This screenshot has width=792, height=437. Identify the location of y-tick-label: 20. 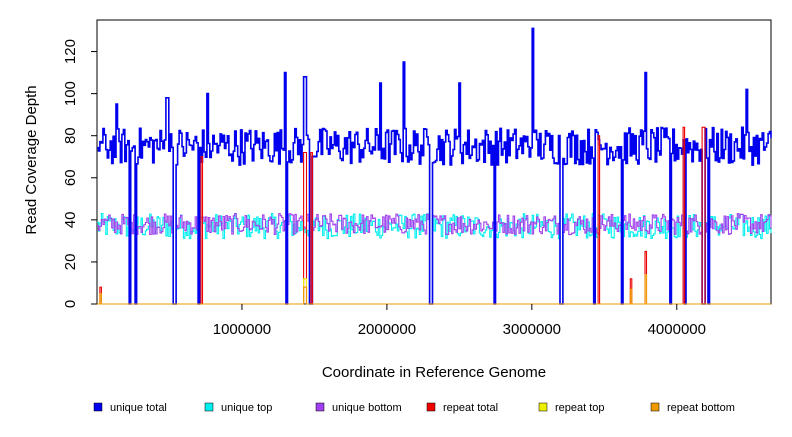
(70, 262).